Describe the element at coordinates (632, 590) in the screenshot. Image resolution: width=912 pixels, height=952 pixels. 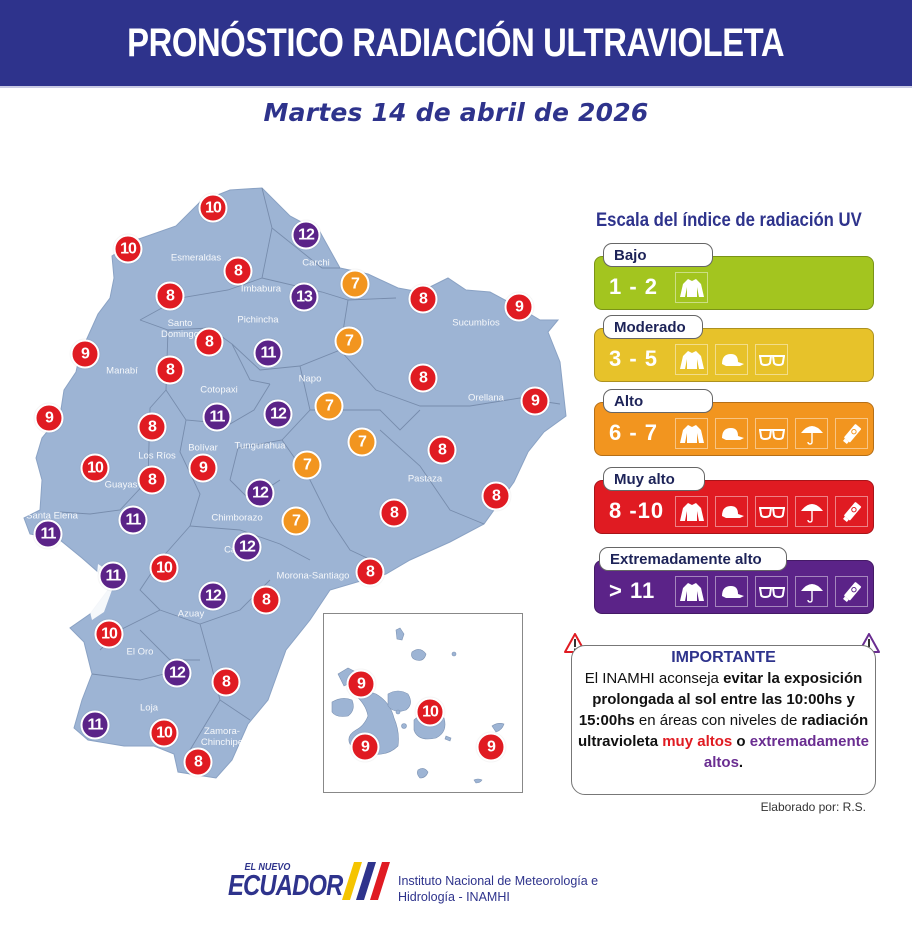
I see `scale-level-range: > 11` at that location.